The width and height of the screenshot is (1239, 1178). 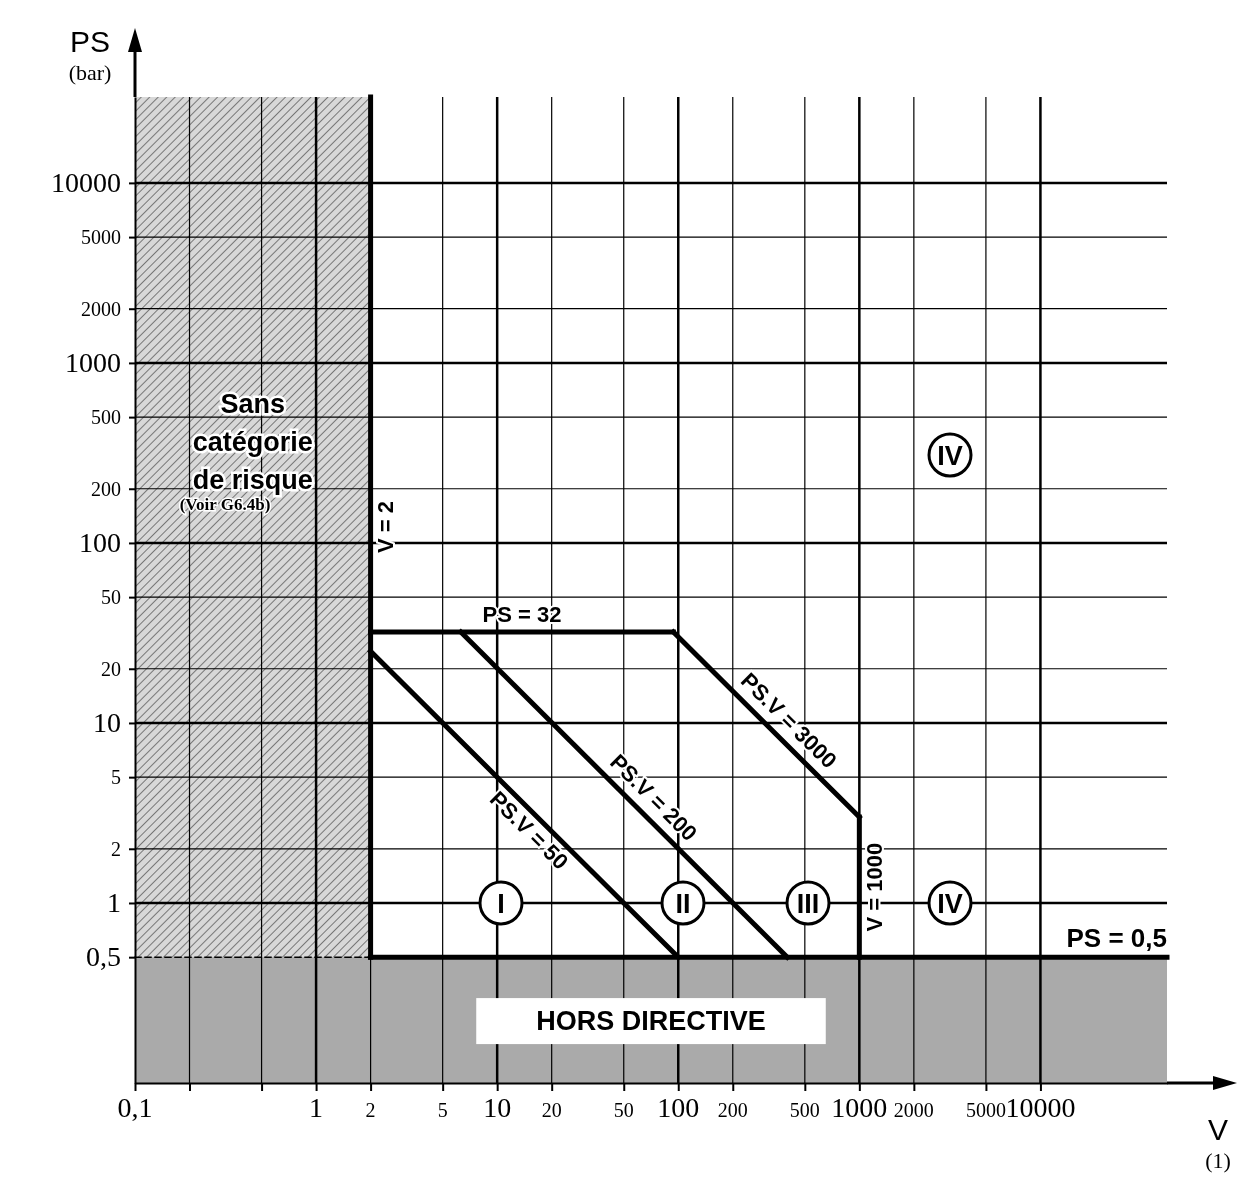 I want to click on series-label: PS = 0,5, so click(x=1116, y=938).